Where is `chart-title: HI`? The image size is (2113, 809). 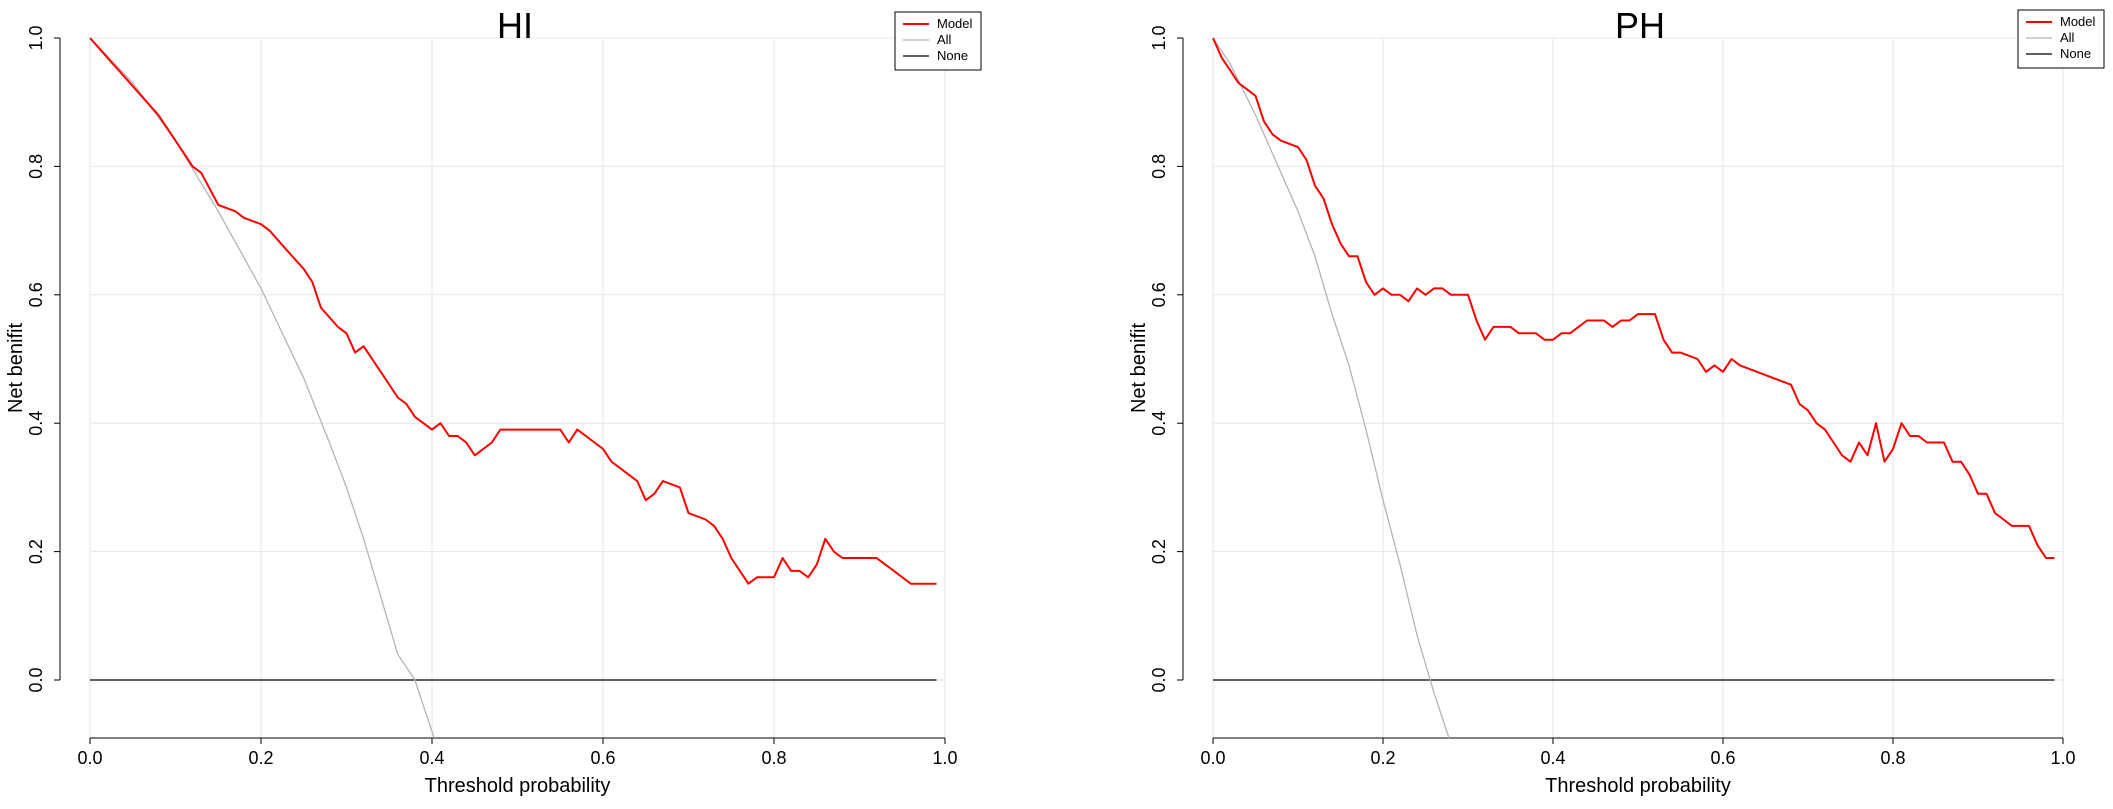 chart-title: HI is located at coordinates (515, 25).